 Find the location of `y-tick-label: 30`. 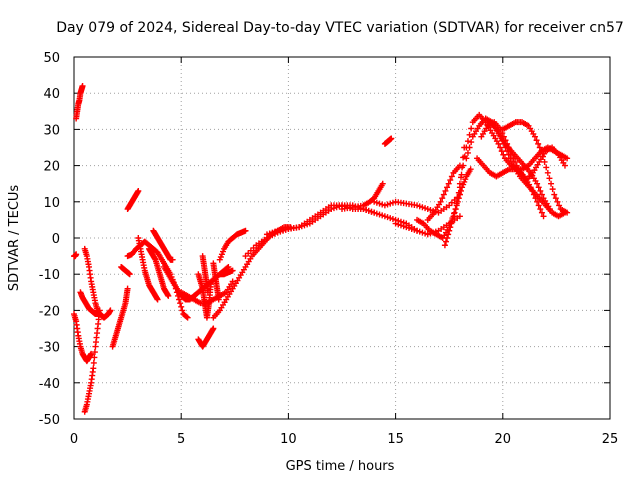

y-tick-label: 30 is located at coordinates (51, 130).